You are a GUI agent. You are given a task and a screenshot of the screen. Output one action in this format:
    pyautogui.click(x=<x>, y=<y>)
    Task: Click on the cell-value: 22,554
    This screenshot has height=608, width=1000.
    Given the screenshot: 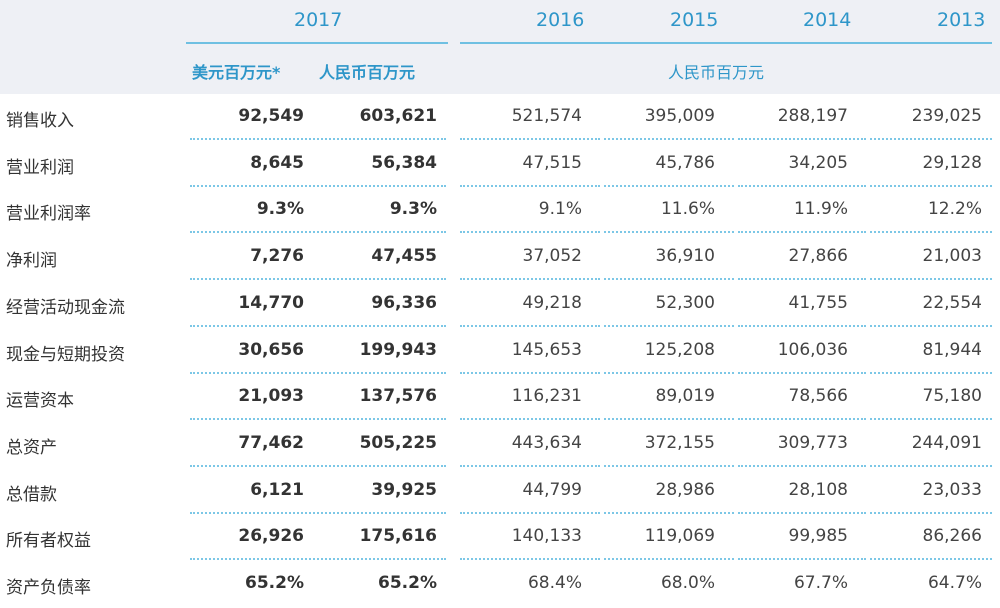 What is the action you would take?
    pyautogui.click(x=952, y=302)
    